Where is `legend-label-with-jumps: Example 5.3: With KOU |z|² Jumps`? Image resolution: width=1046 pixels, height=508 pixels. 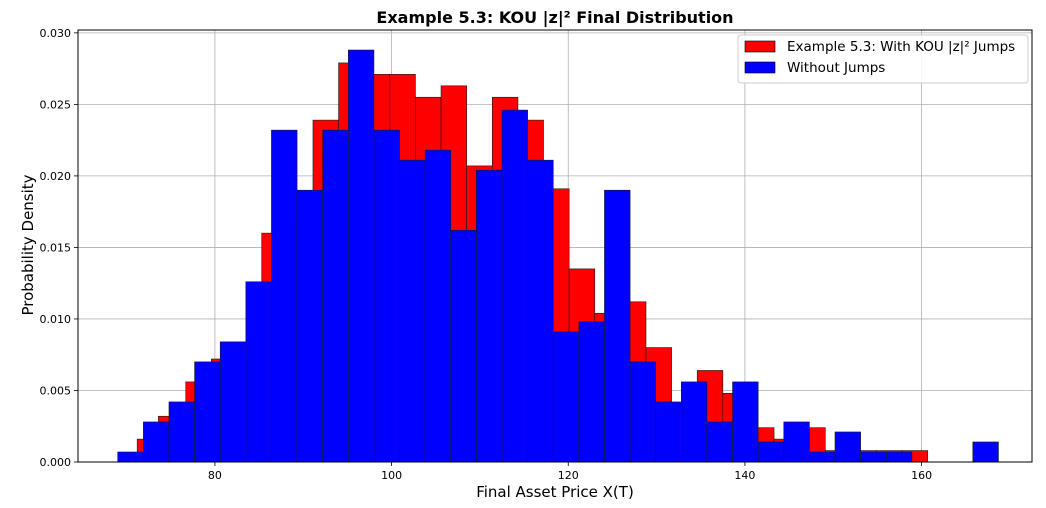
legend-label-with-jumps: Example 5.3: With KOU |z|² Jumps is located at coordinates (901, 47).